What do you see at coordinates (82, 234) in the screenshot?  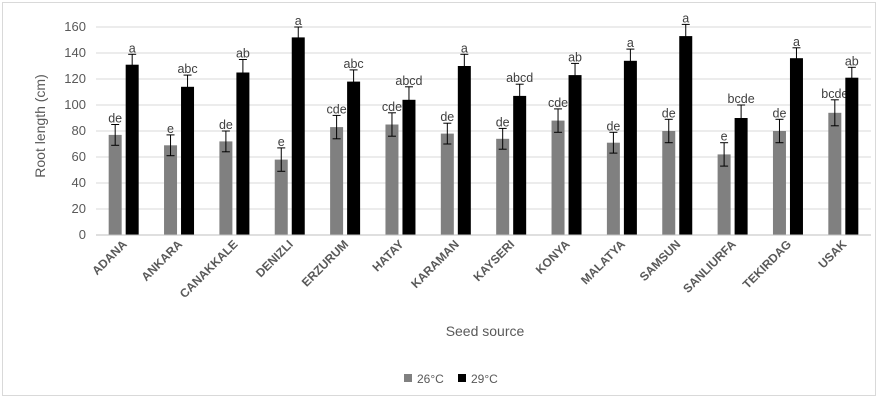 I see `y-tick-label: 0` at bounding box center [82, 234].